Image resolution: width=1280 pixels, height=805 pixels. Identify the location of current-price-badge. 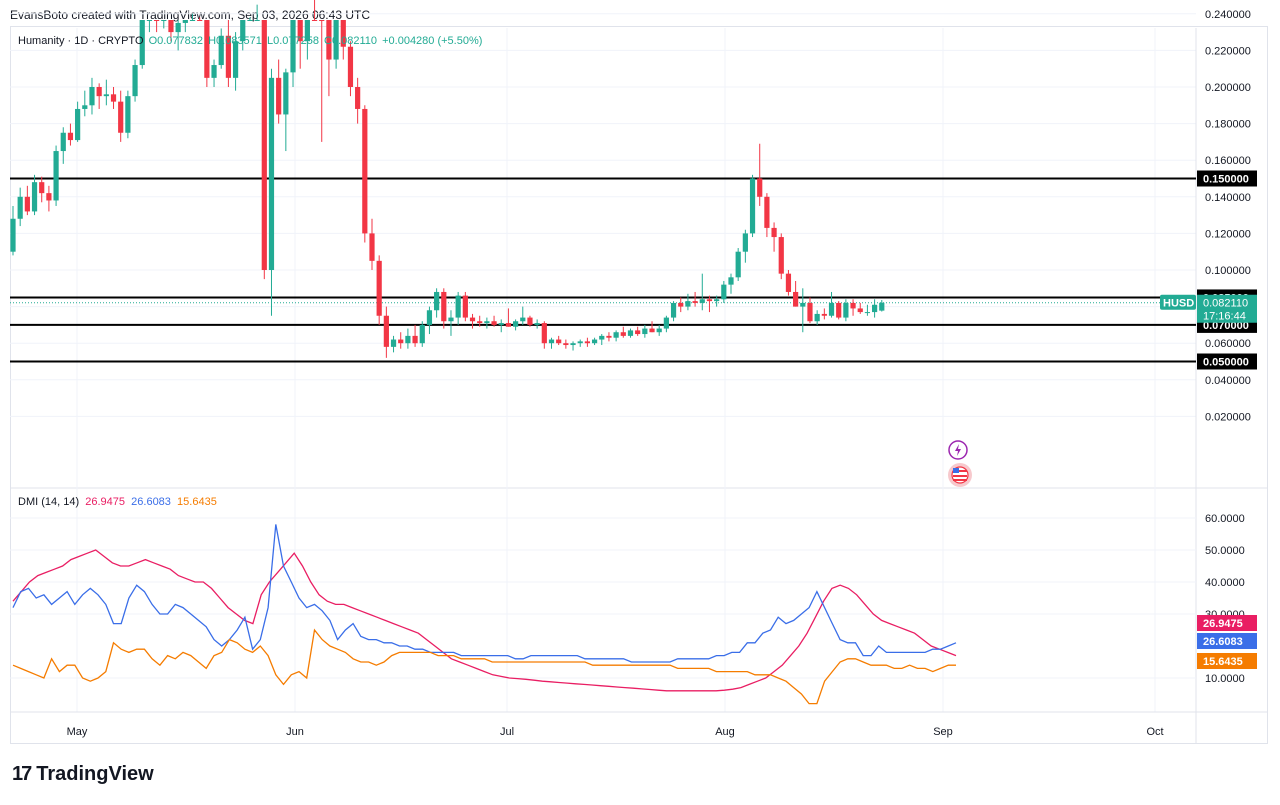
(1227, 308).